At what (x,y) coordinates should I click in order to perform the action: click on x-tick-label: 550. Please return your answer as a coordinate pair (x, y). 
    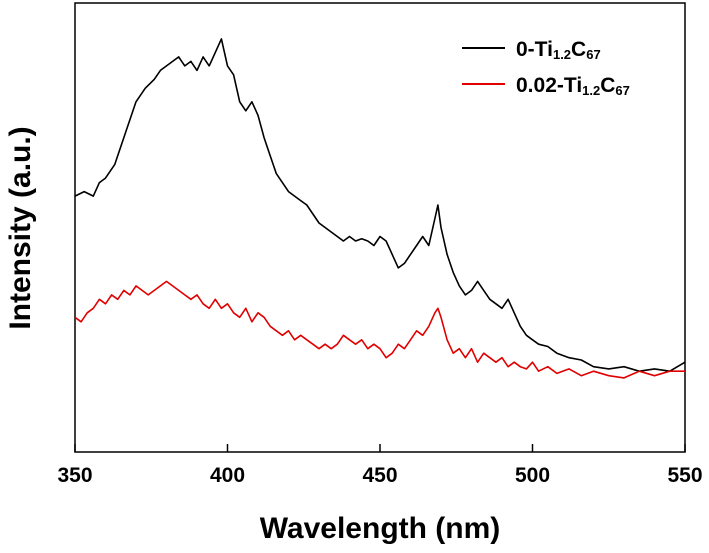
    Looking at the image, I should click on (684, 475).